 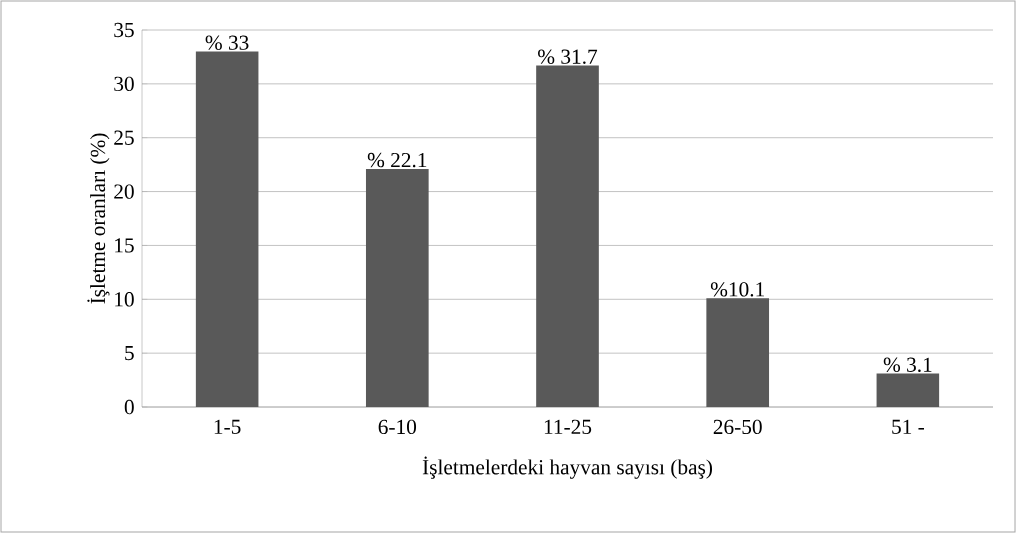 What do you see at coordinates (124, 299) in the screenshot?
I see `y-tick-label: 10` at bounding box center [124, 299].